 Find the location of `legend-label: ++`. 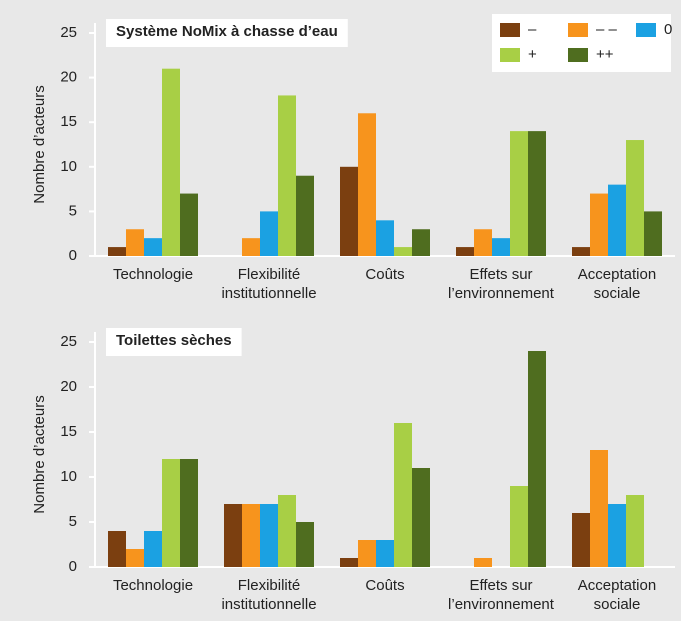

legend-label: ++ is located at coordinates (605, 54).